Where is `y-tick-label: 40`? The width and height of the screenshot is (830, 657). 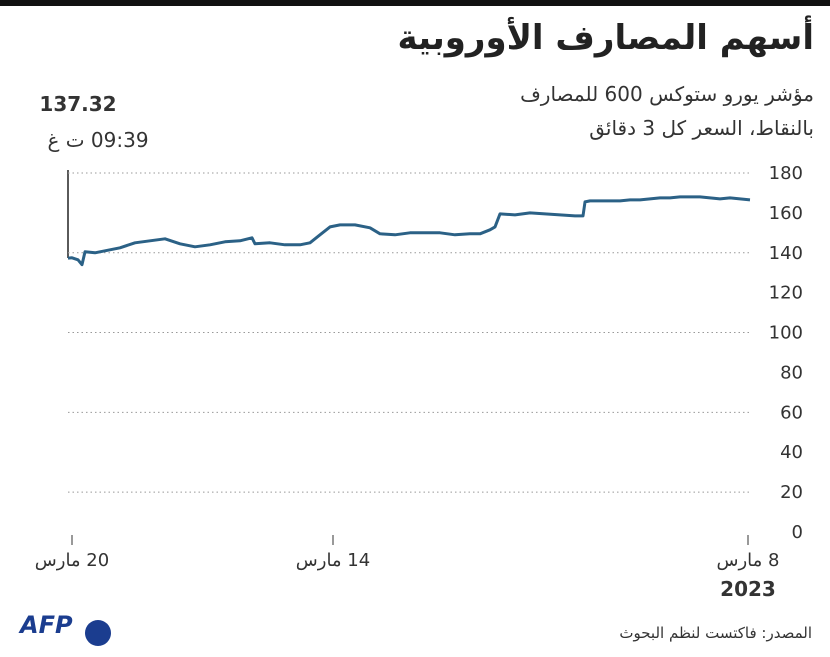 y-tick-label: 40 is located at coordinates (791, 452).